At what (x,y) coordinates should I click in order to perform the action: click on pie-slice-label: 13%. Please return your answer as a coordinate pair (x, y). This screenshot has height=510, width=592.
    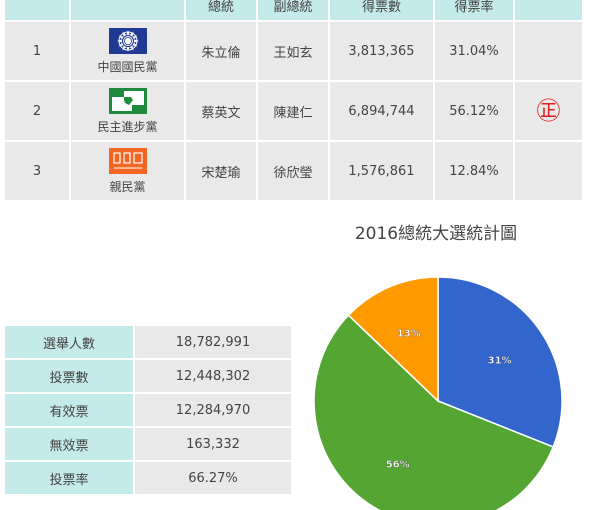
    Looking at the image, I should click on (409, 334).